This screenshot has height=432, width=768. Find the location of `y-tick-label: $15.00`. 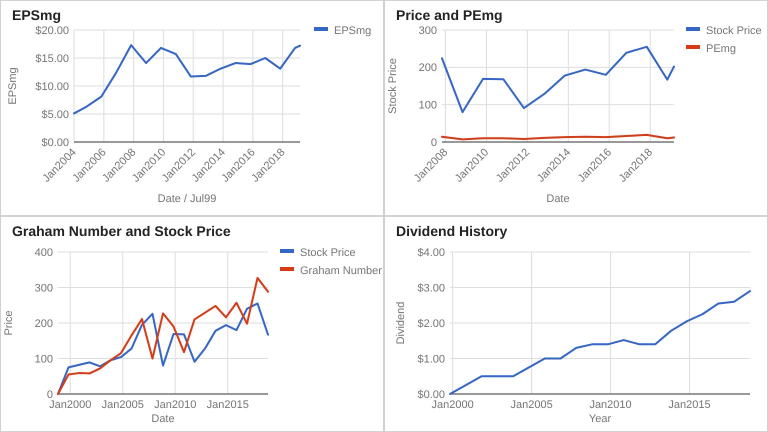

y-tick-label: $15.00 is located at coordinates (52, 58).